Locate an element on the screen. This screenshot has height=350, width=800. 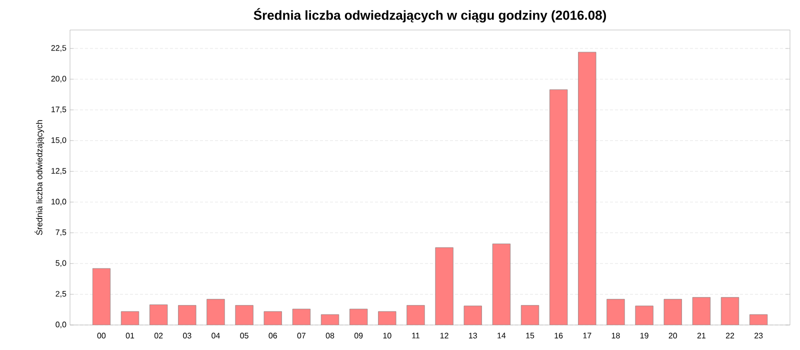
x-tick-label: 17 is located at coordinates (587, 335).